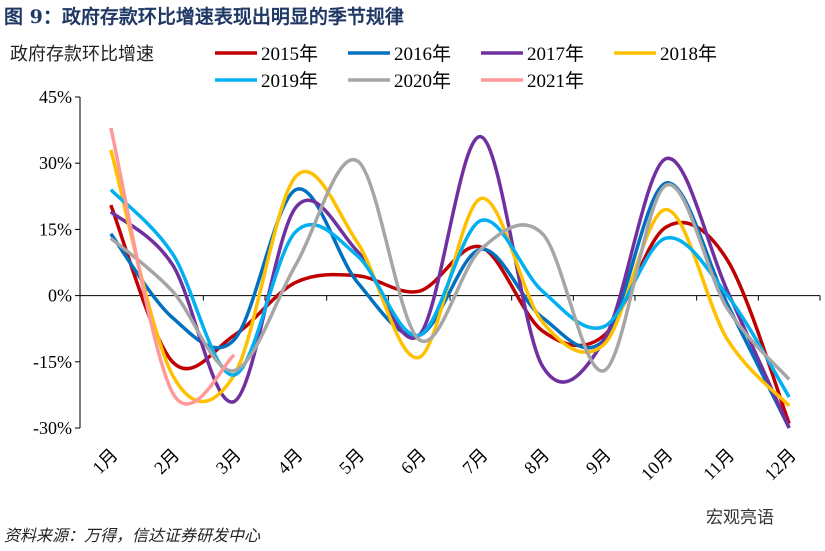 This screenshot has height=551, width=825. I want to click on legend-label: 2017年, so click(555, 54).